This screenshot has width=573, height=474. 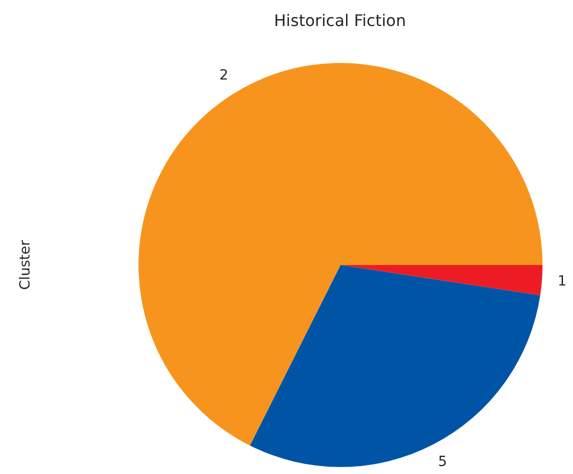 I want to click on slice-label: 5, so click(x=443, y=462).